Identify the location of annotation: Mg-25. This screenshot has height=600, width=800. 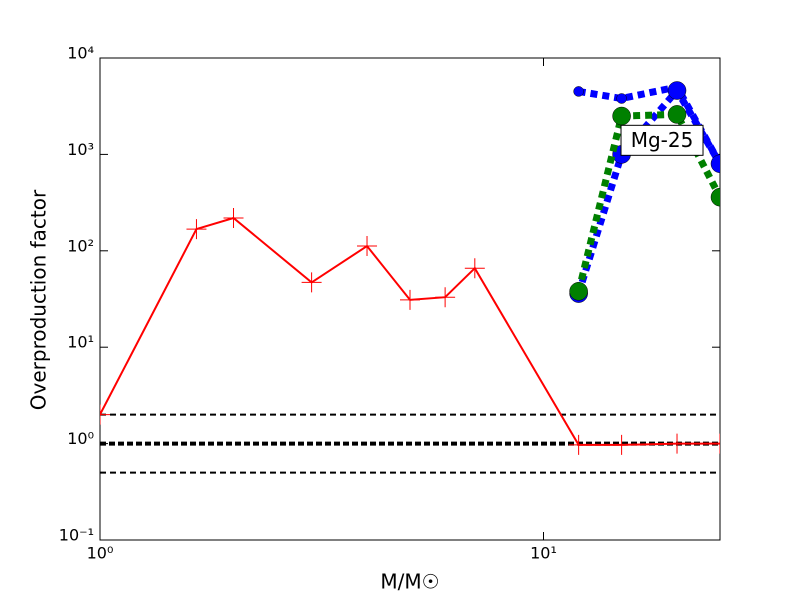
(662, 140).